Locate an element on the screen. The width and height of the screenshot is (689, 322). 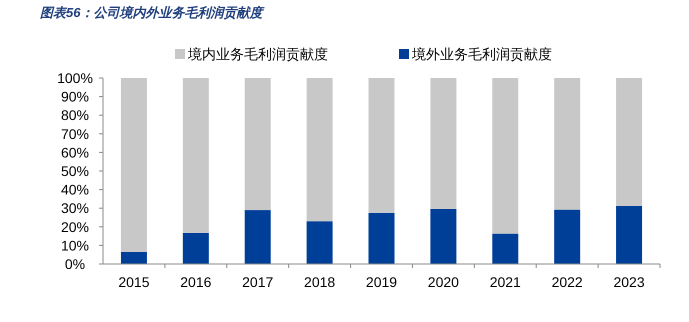
x-tick-label: 2020 is located at coordinates (444, 282).